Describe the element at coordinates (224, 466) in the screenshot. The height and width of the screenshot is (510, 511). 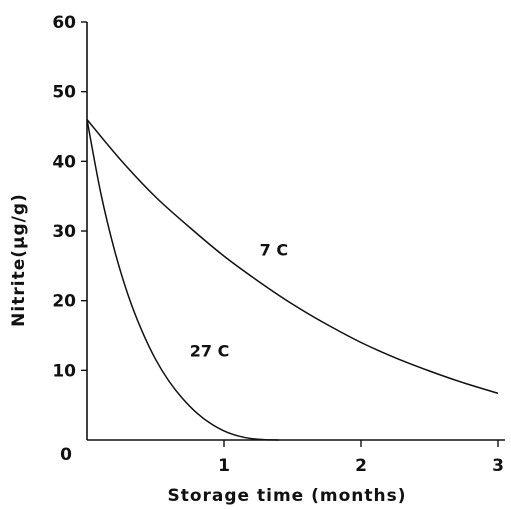
I see `x-tick-label: 1` at that location.